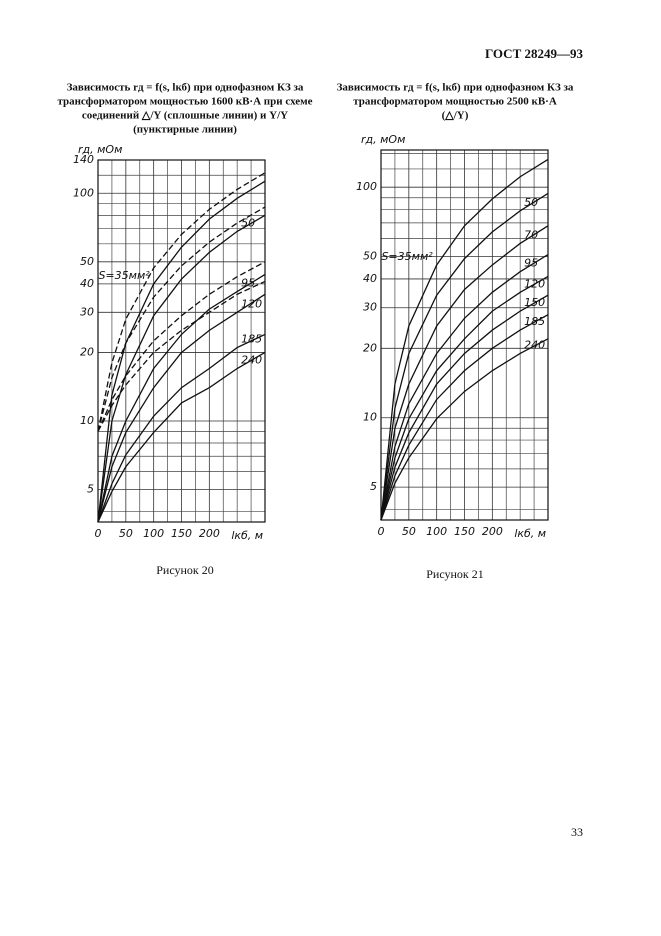 The image size is (661, 936). Describe the element at coordinates (531, 234) in the screenshot. I see `series-label: 70` at that location.